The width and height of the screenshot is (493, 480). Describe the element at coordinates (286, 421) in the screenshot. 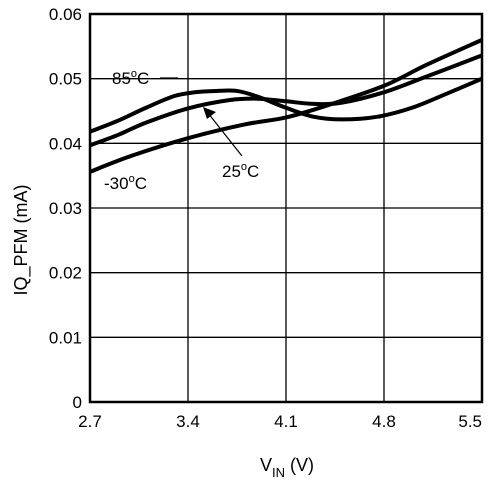

I see `x-tick-label: 4.1` at that location.